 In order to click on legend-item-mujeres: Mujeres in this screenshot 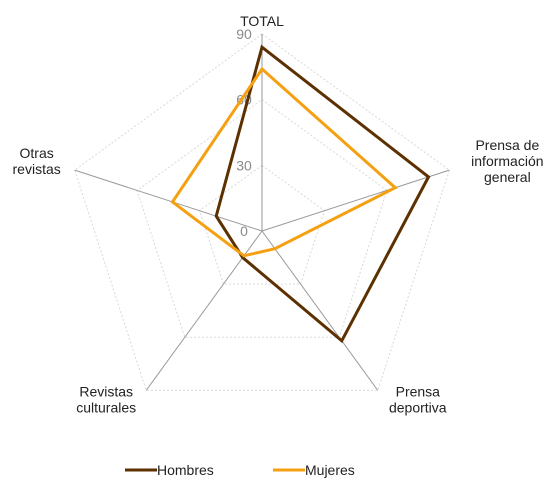, I will do `click(314, 470)`.